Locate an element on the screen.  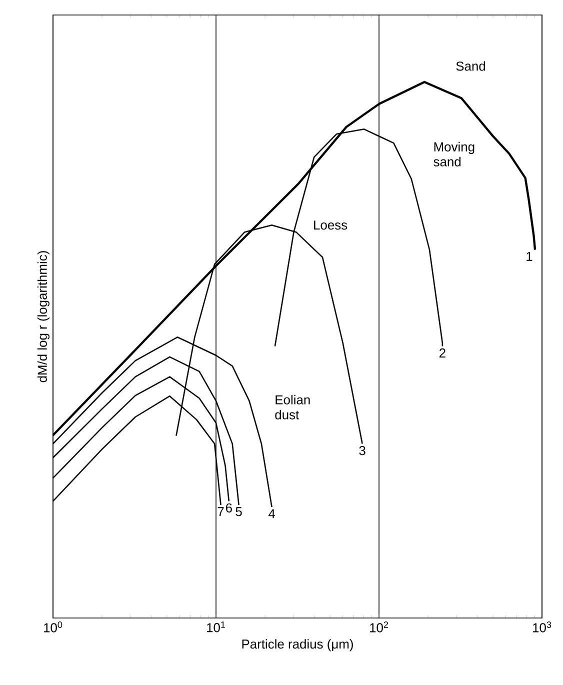
series-label: 7 is located at coordinates (221, 511).